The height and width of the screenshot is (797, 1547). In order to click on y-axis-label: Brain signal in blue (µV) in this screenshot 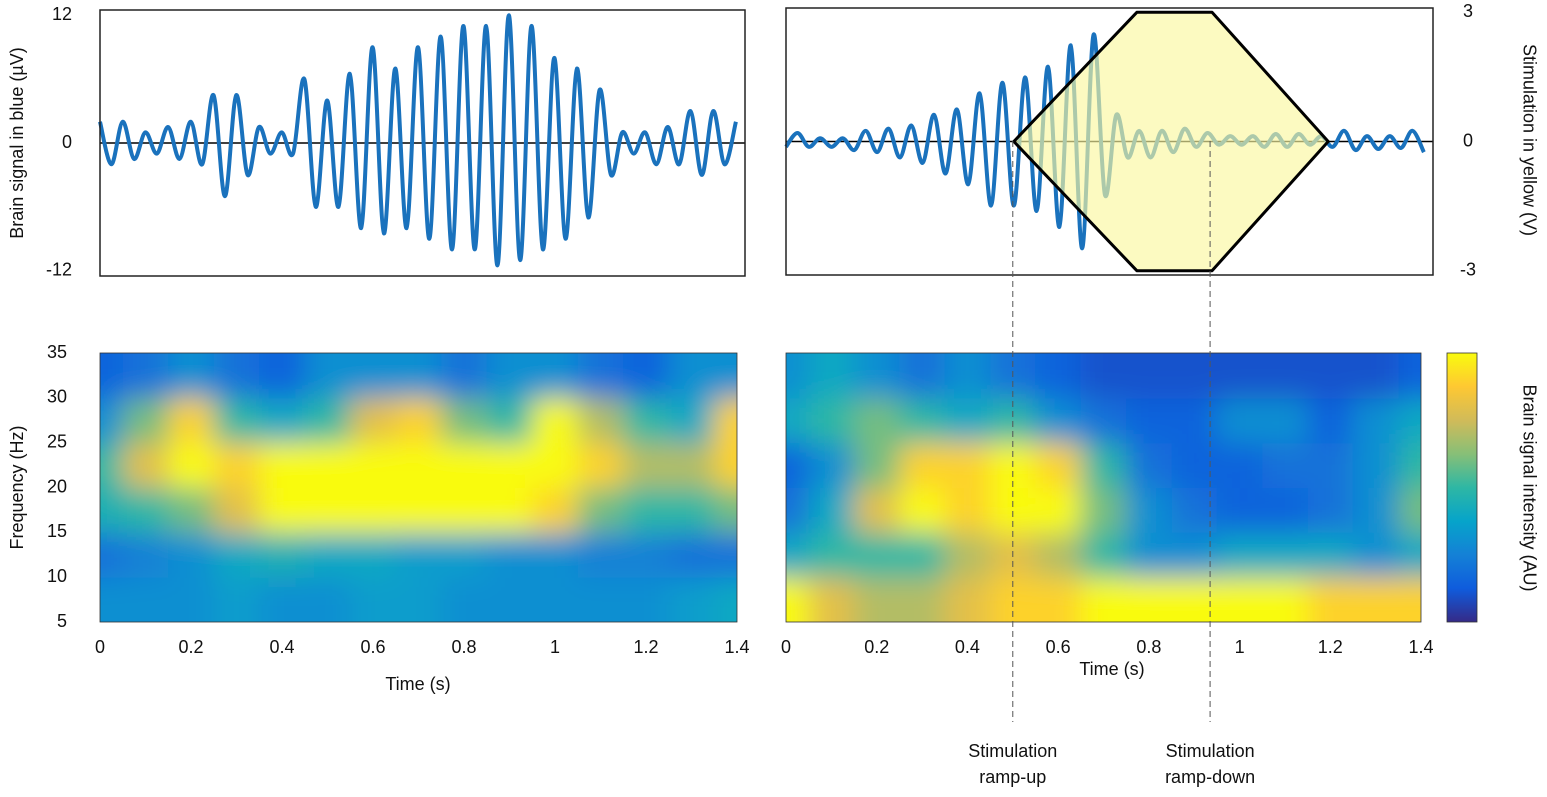, I will do `click(17, 142)`.